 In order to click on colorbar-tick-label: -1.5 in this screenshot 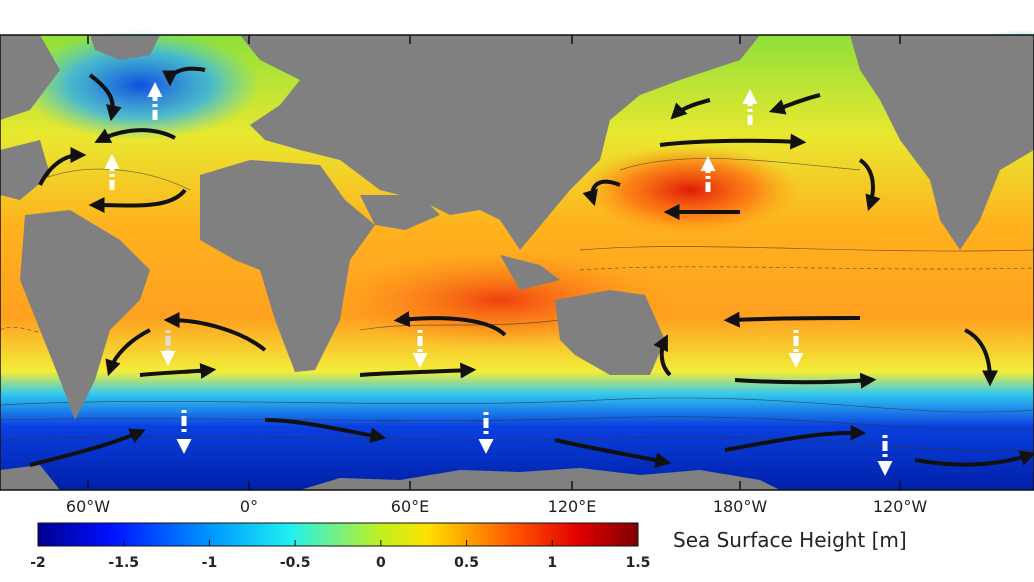, I will do `click(123, 563)`.